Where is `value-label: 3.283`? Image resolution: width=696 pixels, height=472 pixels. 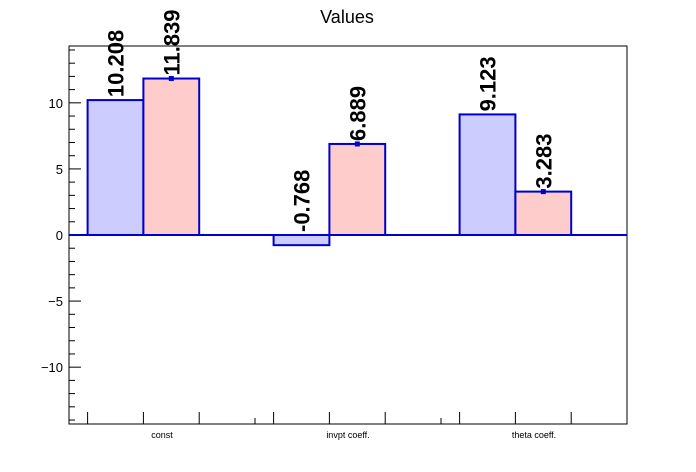 value-label: 3.283 is located at coordinates (543, 161).